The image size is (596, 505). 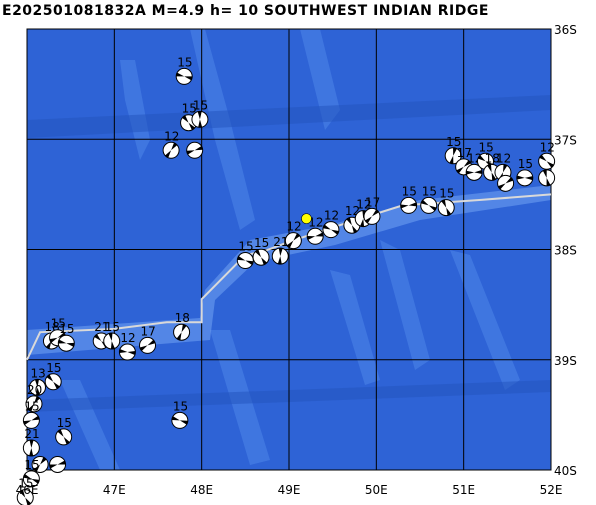 I want to click on longitude-tick-label: 48E, so click(x=201, y=490).